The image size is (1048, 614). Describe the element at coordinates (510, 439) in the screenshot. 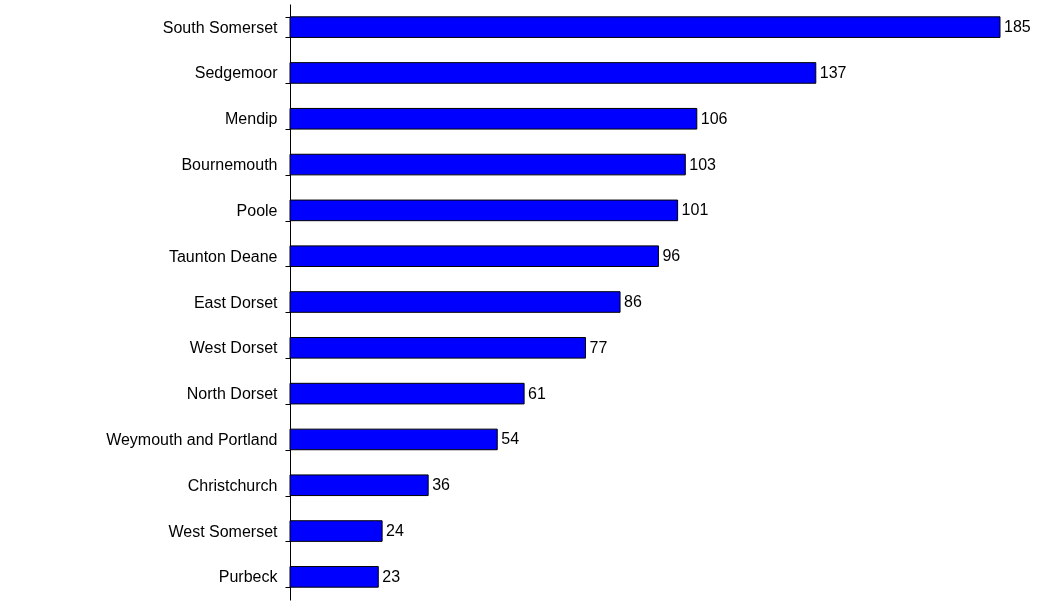

I see `data-label: 54` at that location.